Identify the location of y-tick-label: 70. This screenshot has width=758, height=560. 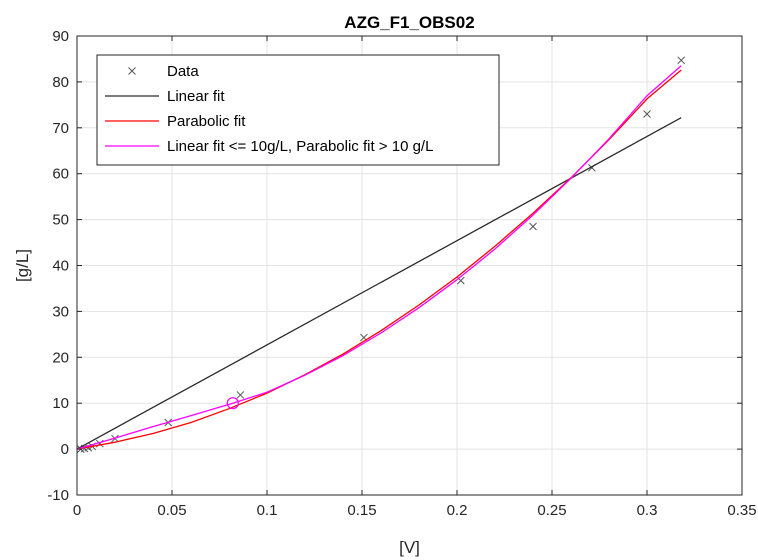
(60, 128).